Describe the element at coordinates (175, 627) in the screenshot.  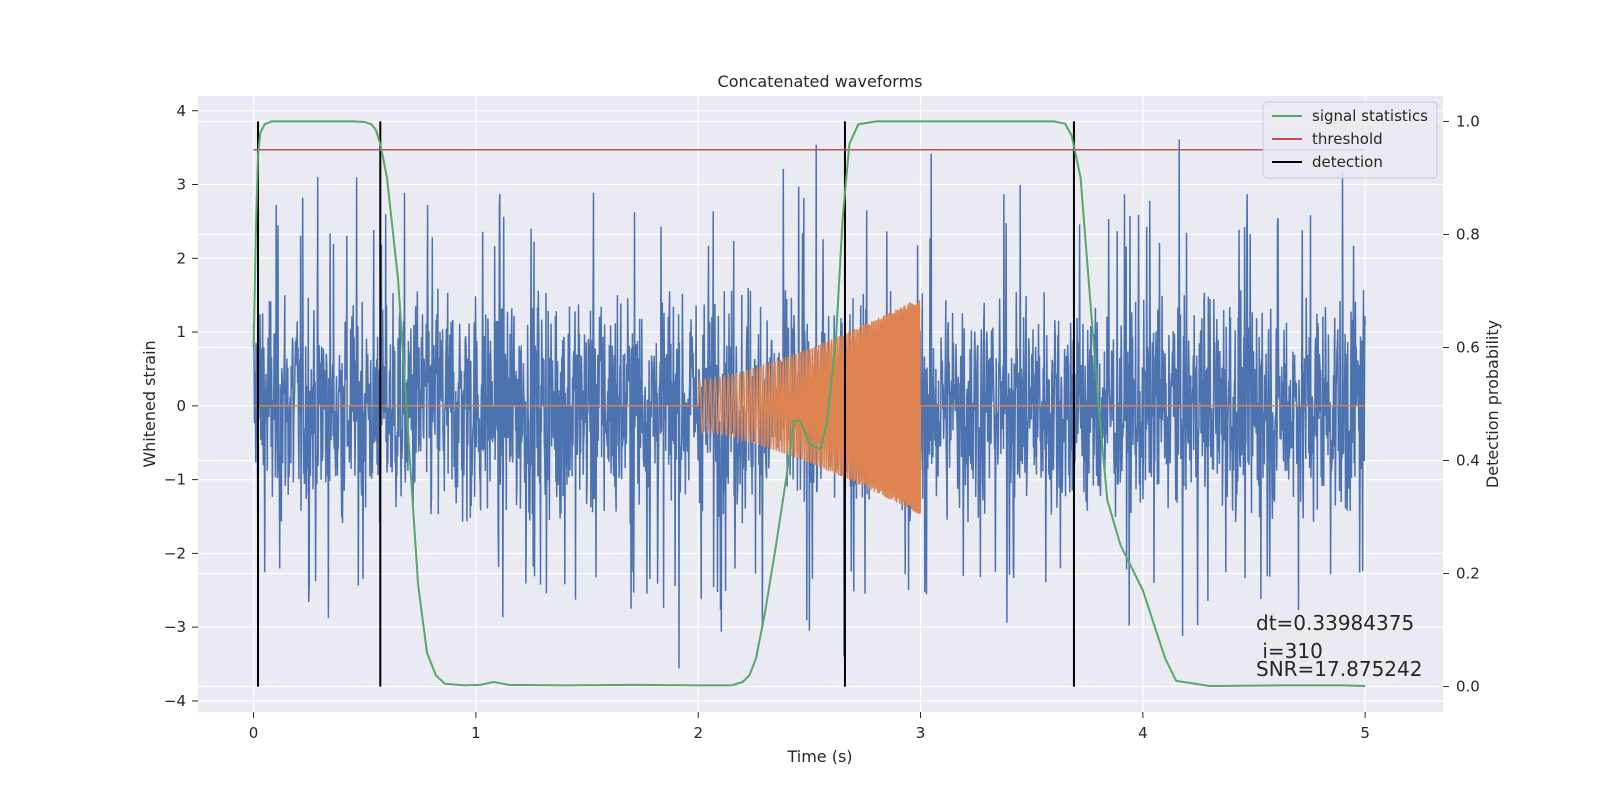
I see `y-tick-label: −3` at that location.